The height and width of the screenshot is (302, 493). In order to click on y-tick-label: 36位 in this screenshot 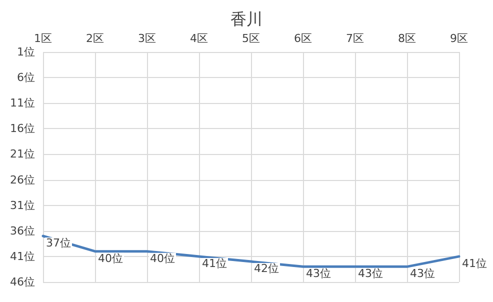, I will do `click(22, 231)`.